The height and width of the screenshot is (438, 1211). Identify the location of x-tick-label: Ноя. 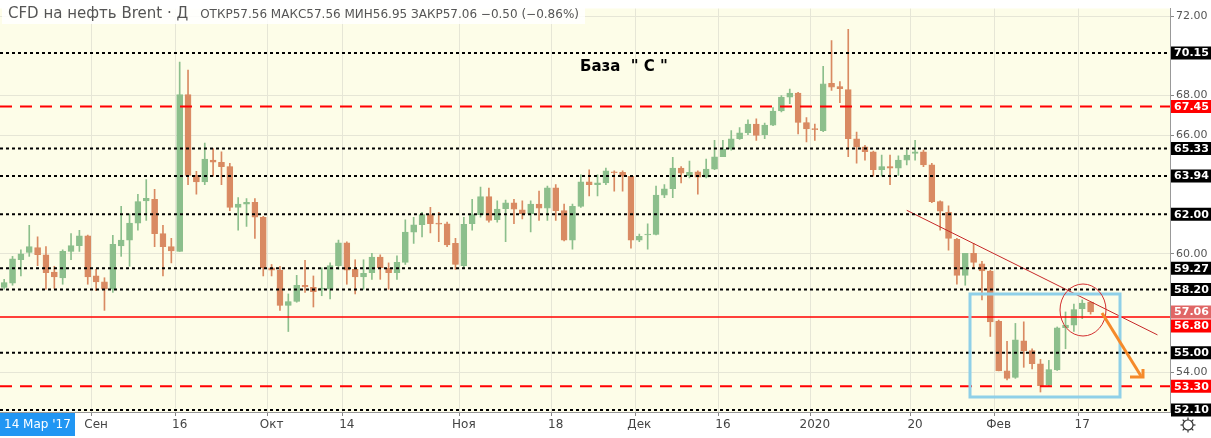
(464, 424).